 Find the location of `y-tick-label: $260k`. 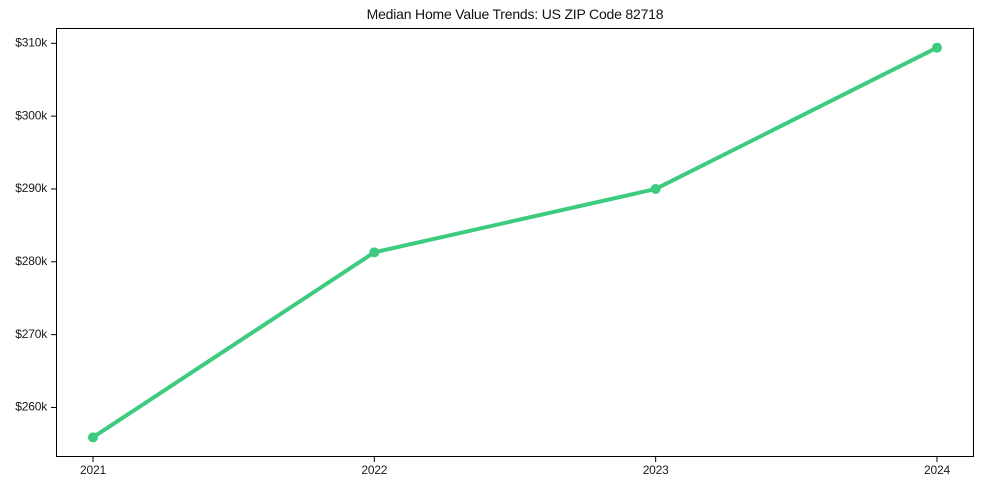

y-tick-label: $260k is located at coordinates (31, 407).